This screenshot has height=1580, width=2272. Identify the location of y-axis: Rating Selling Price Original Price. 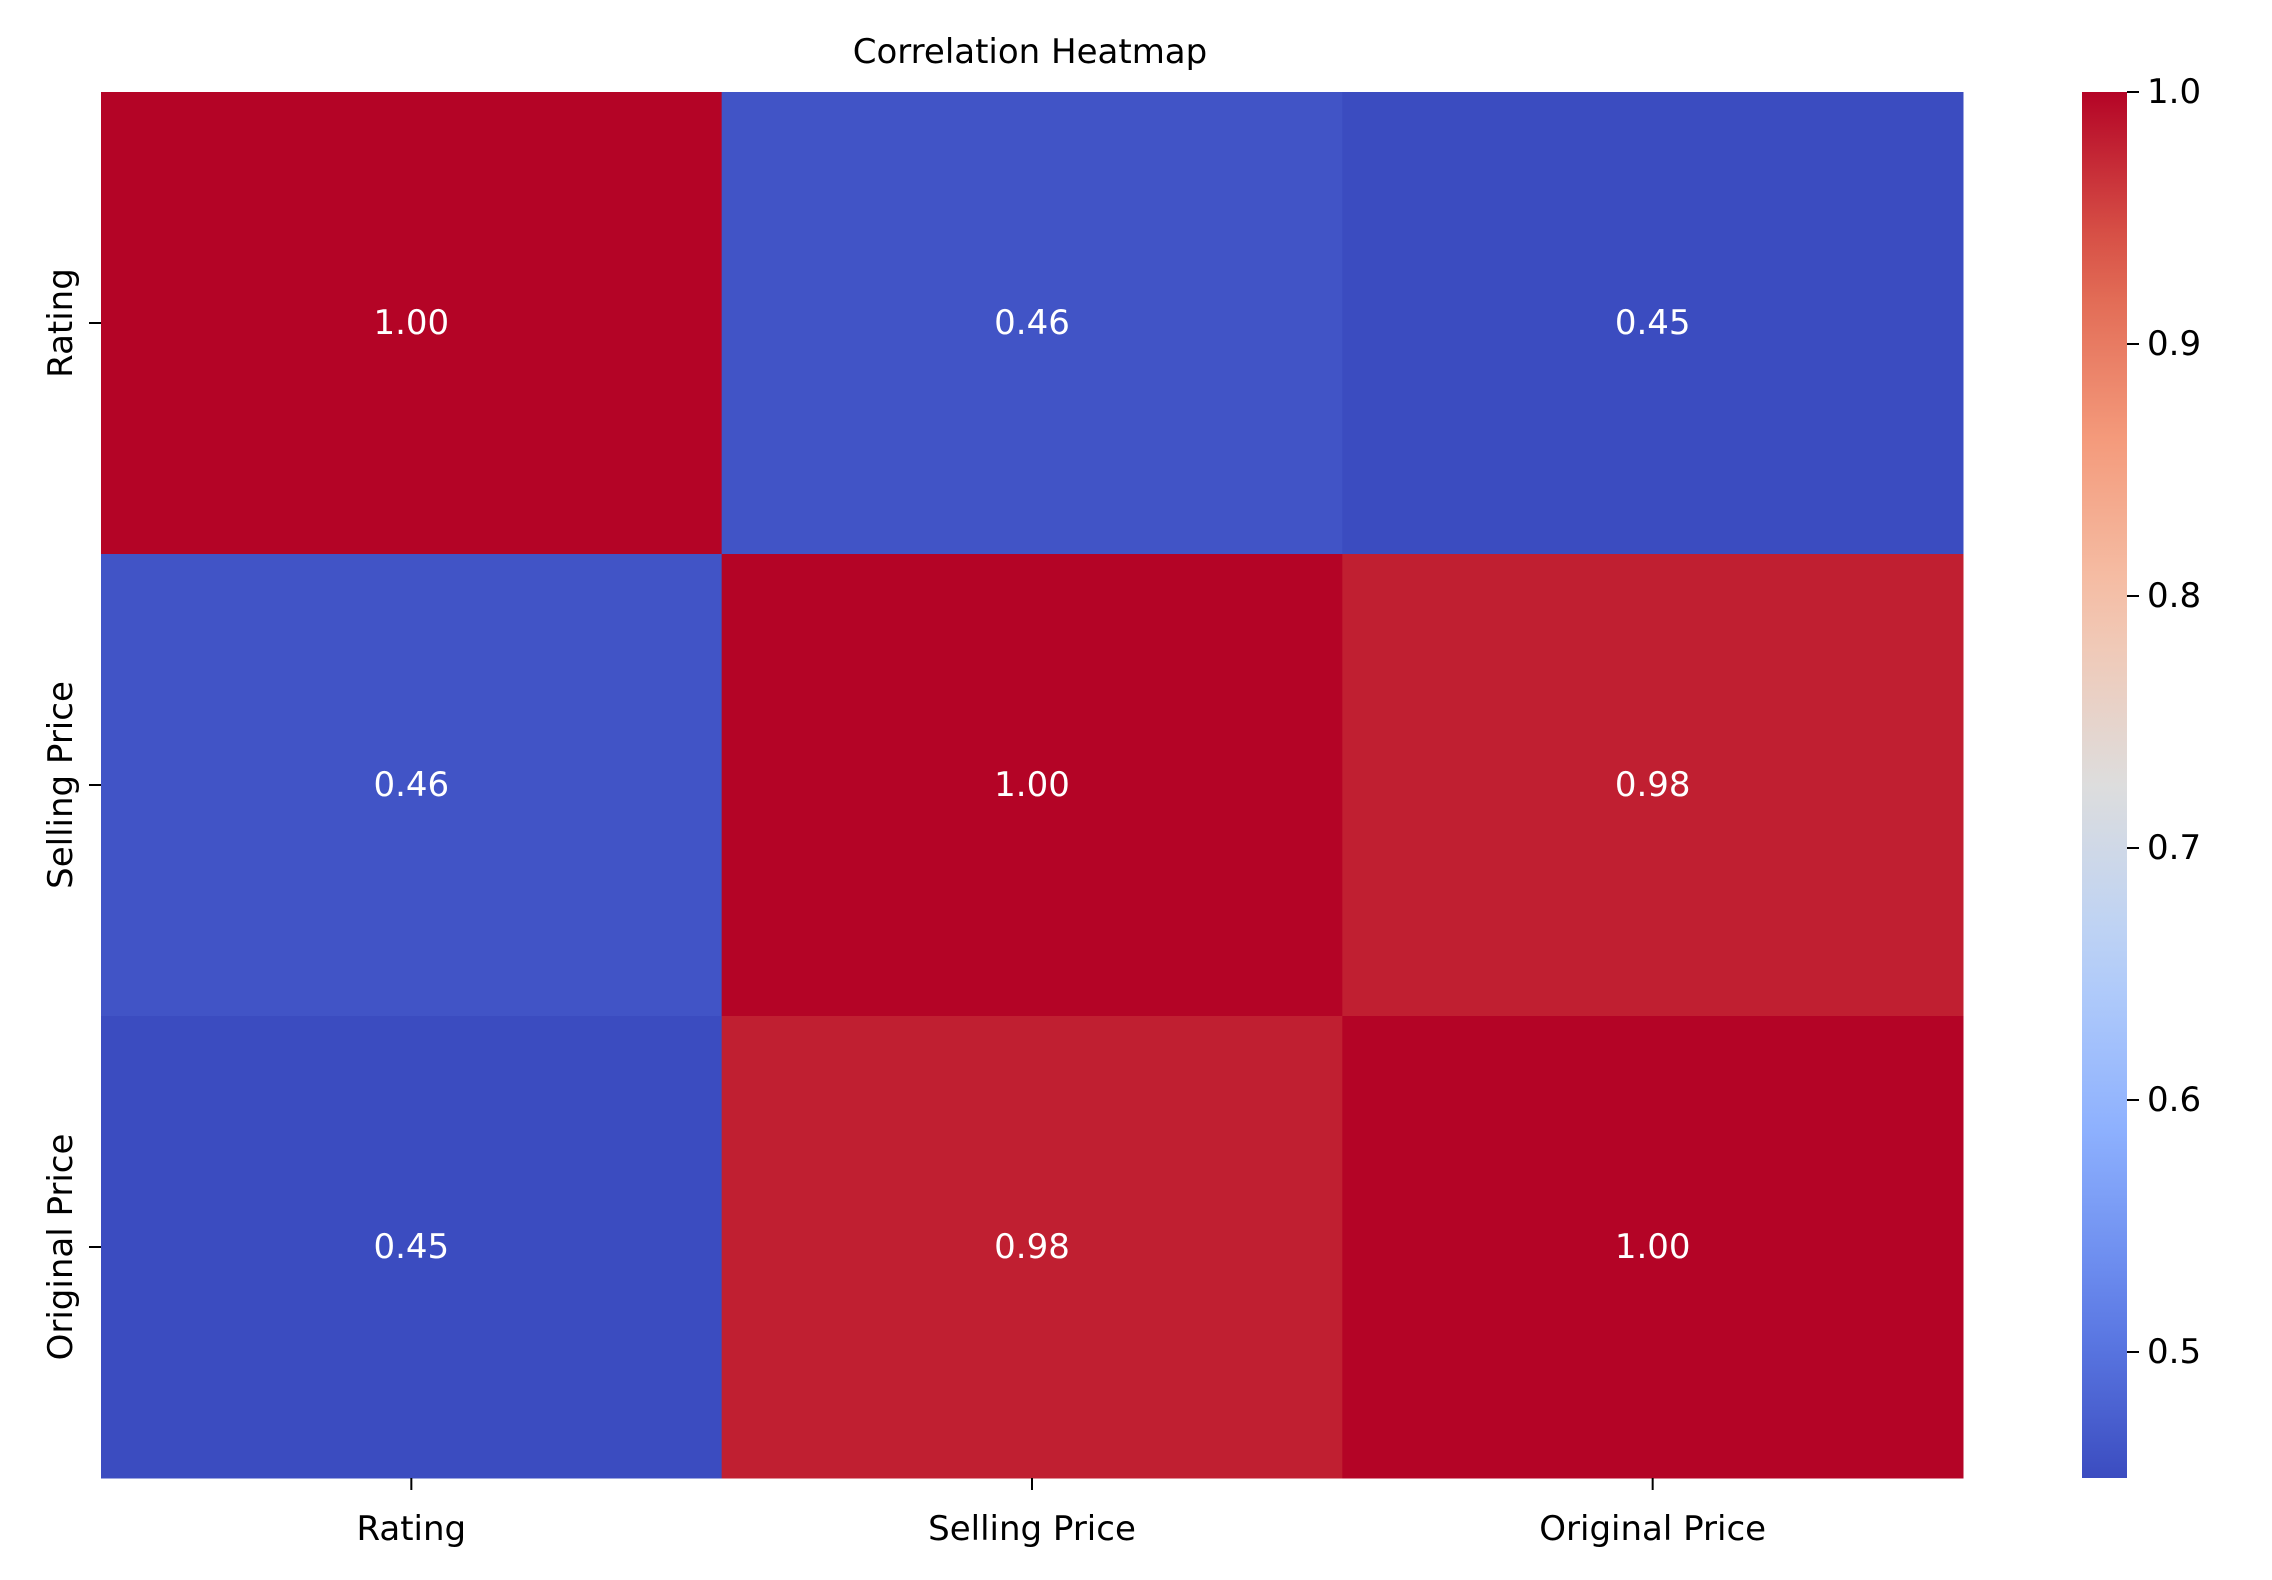
(71, 814).